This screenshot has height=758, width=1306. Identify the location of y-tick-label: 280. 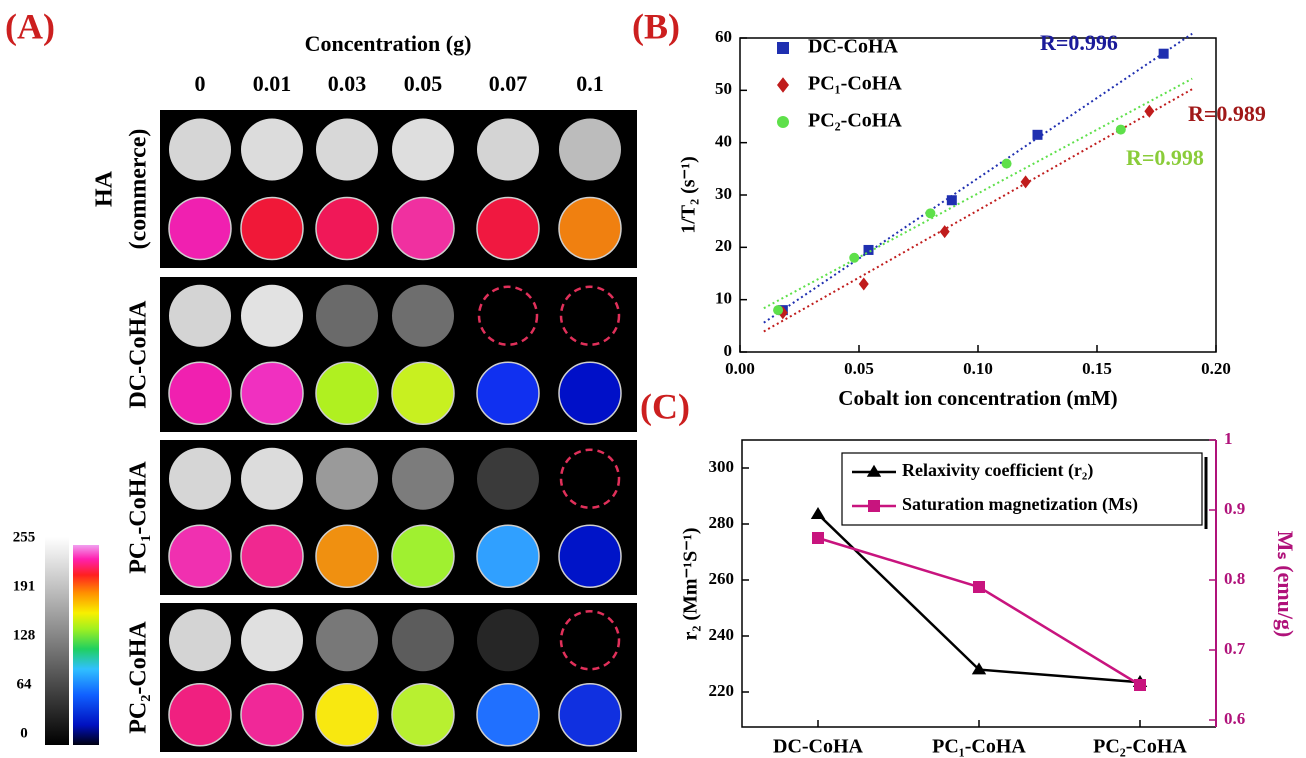
(722, 522).